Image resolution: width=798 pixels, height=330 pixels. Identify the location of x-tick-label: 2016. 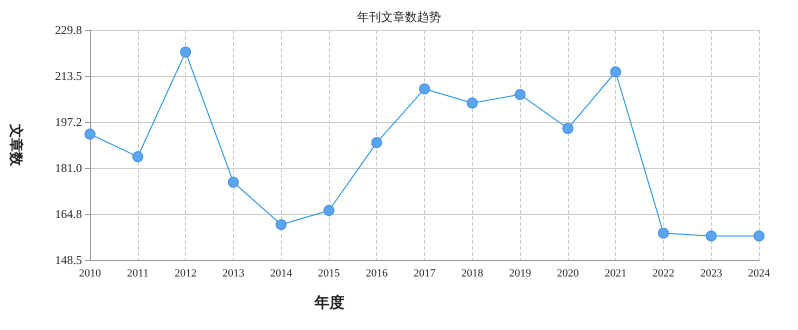
(377, 274).